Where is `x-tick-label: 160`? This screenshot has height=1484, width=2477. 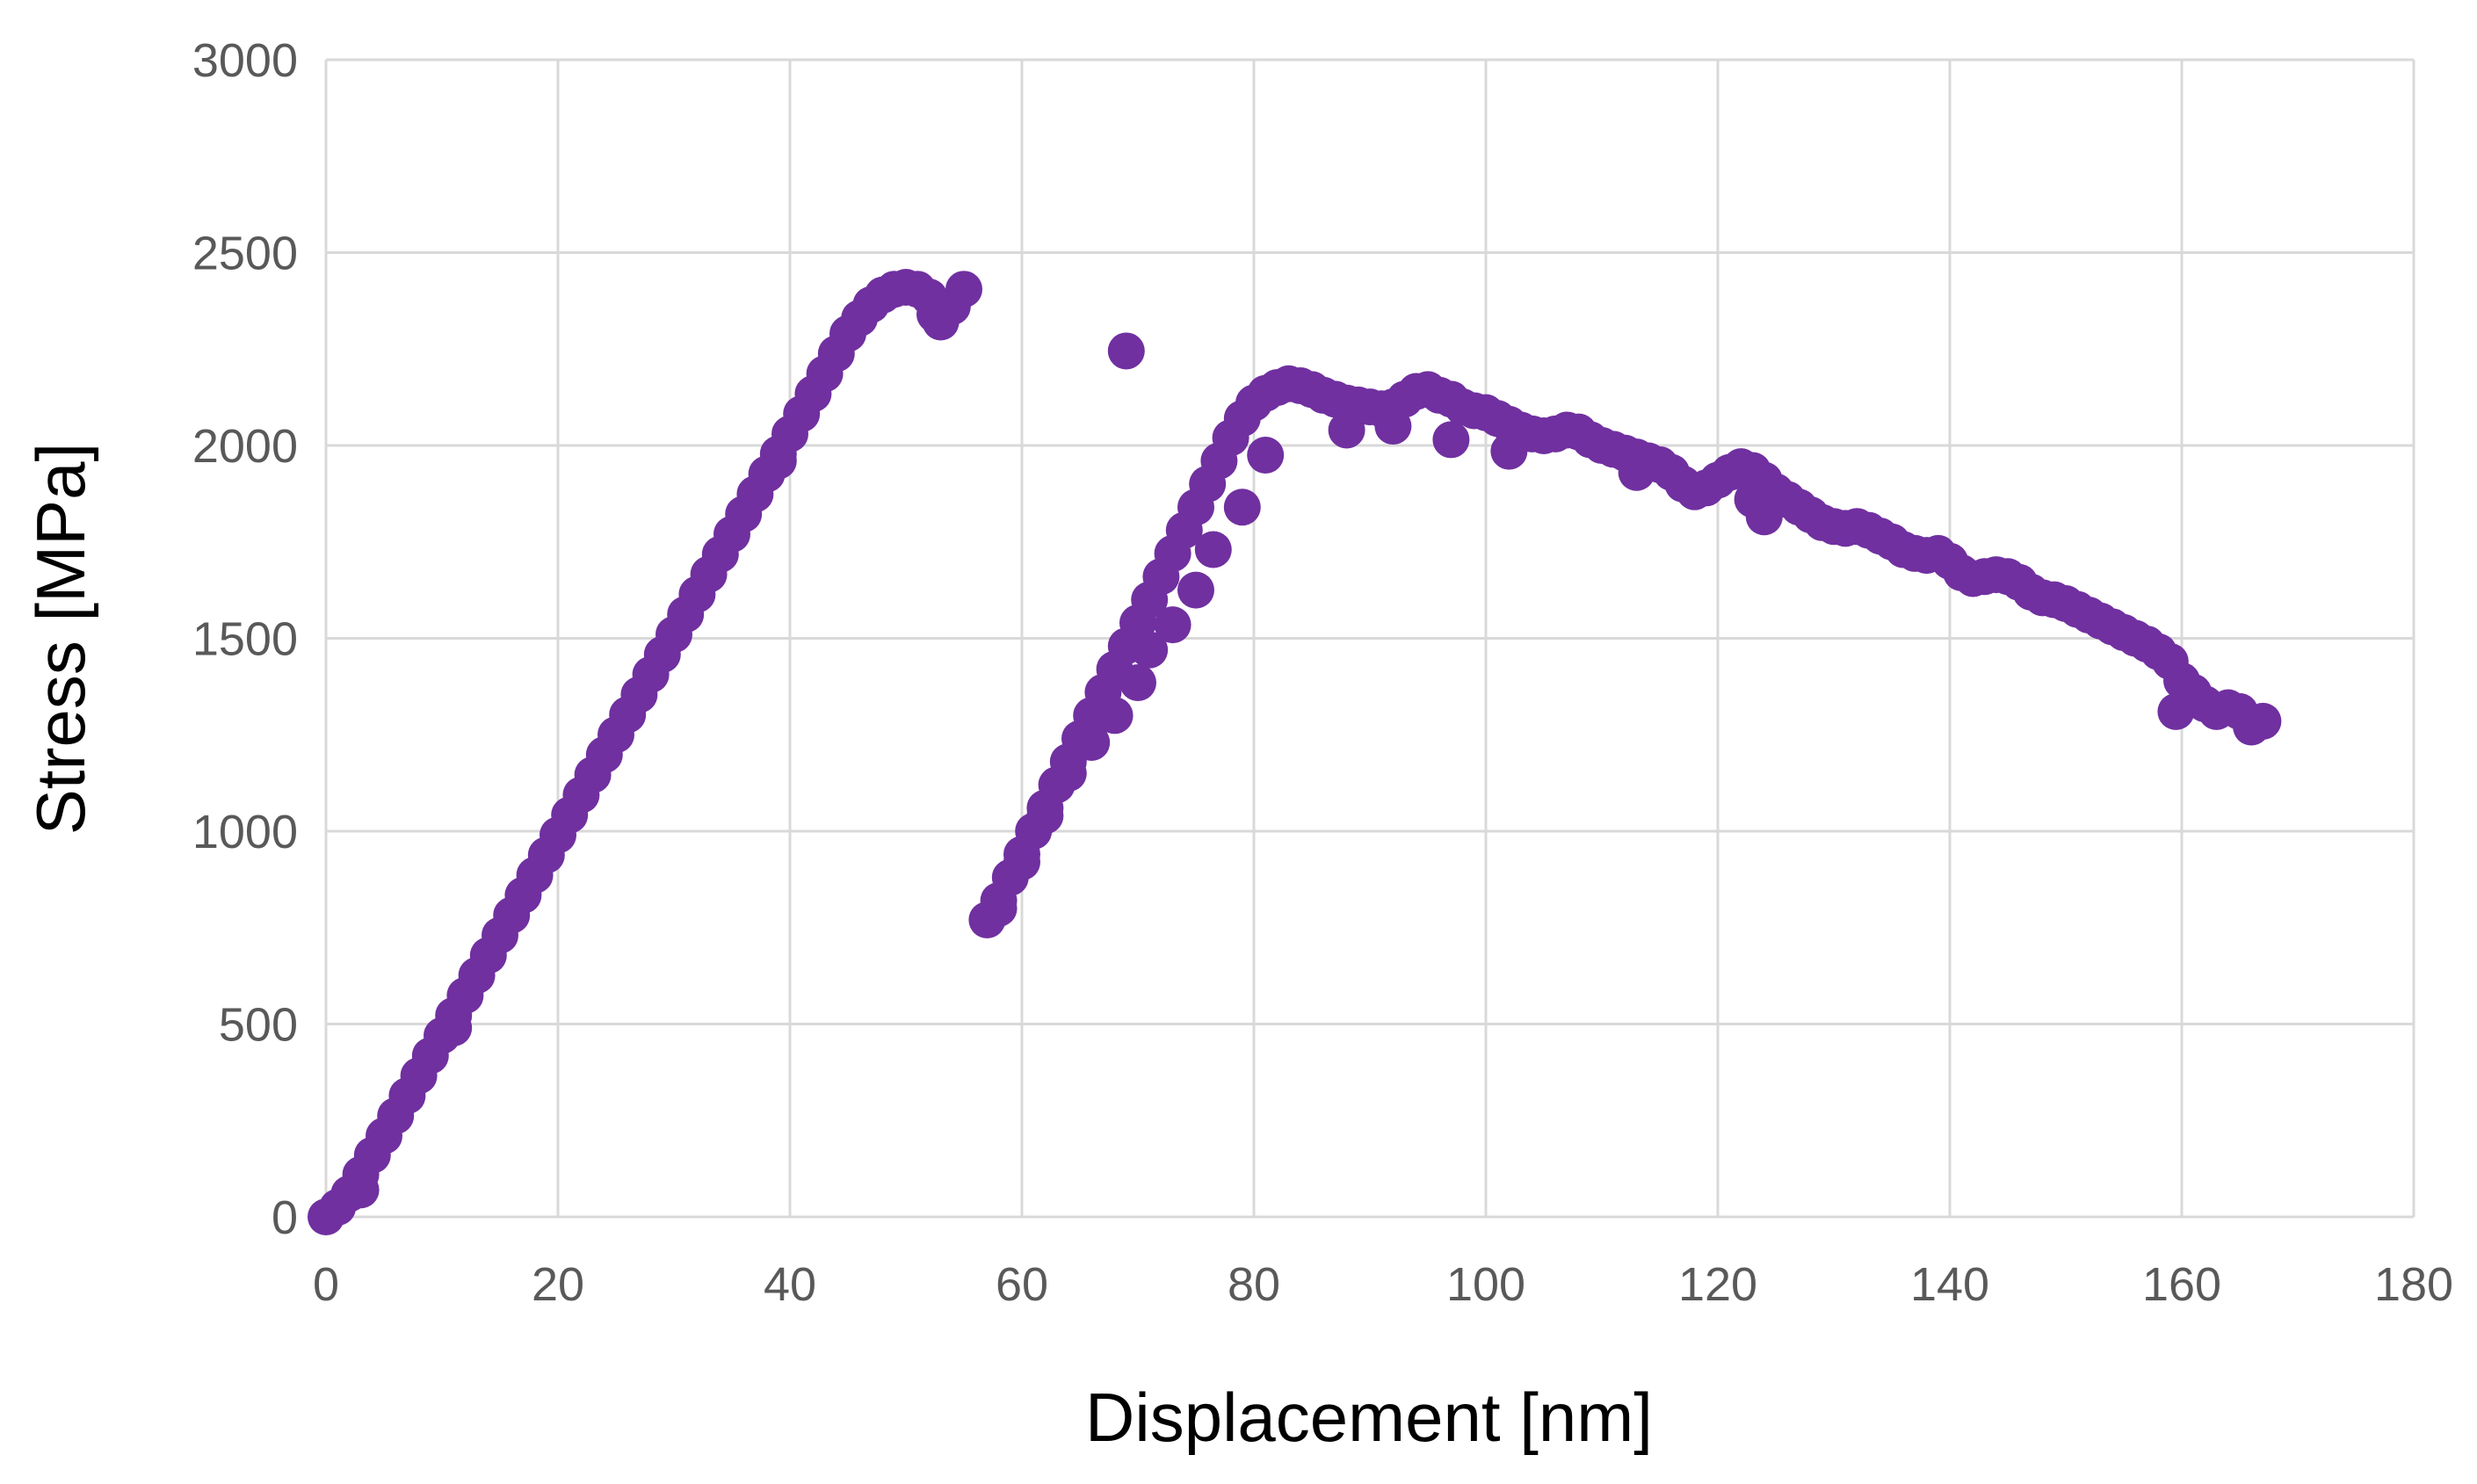
x-tick-label: 160 is located at coordinates (2181, 1285).